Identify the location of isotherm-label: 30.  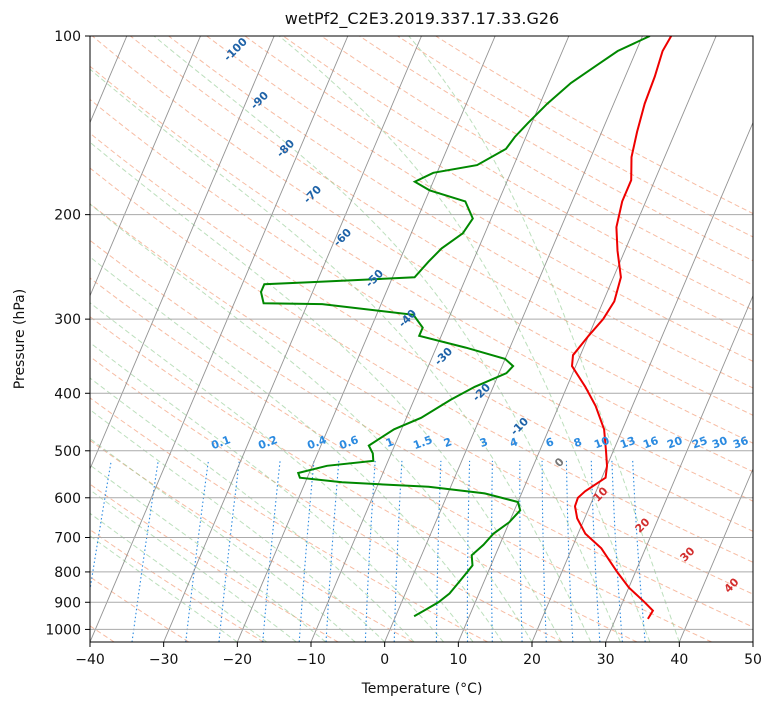
(688, 554).